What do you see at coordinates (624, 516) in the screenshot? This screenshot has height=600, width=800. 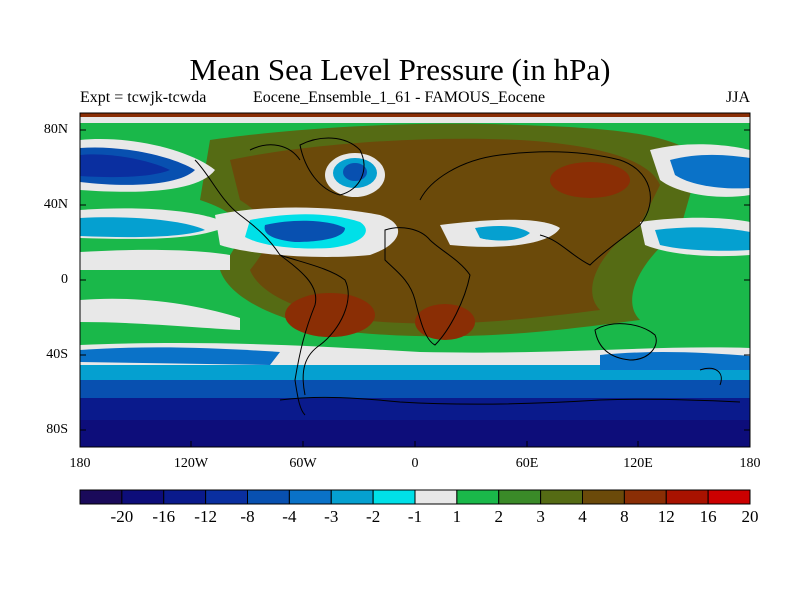 I see `colorbar-label: 8` at bounding box center [624, 516].